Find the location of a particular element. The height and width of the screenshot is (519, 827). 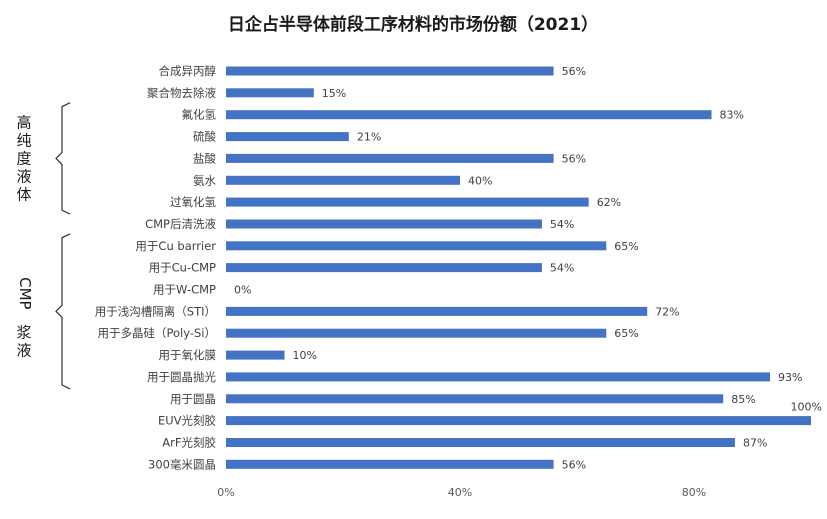

group-label: CMP 浆液 is located at coordinates (25, 318).